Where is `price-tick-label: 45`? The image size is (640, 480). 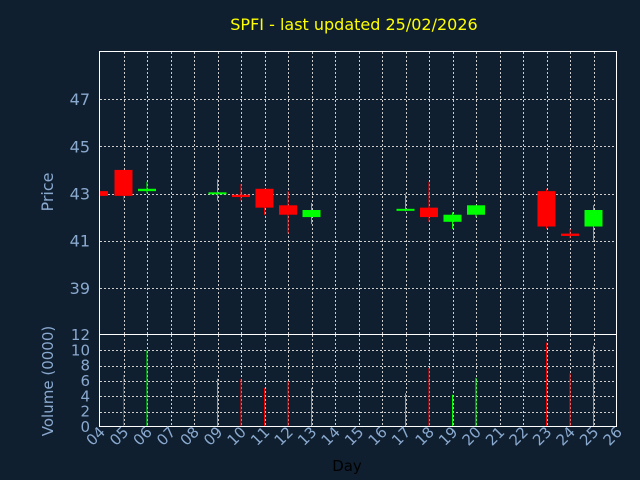
price-tick-label: 45 is located at coordinates (80, 146).